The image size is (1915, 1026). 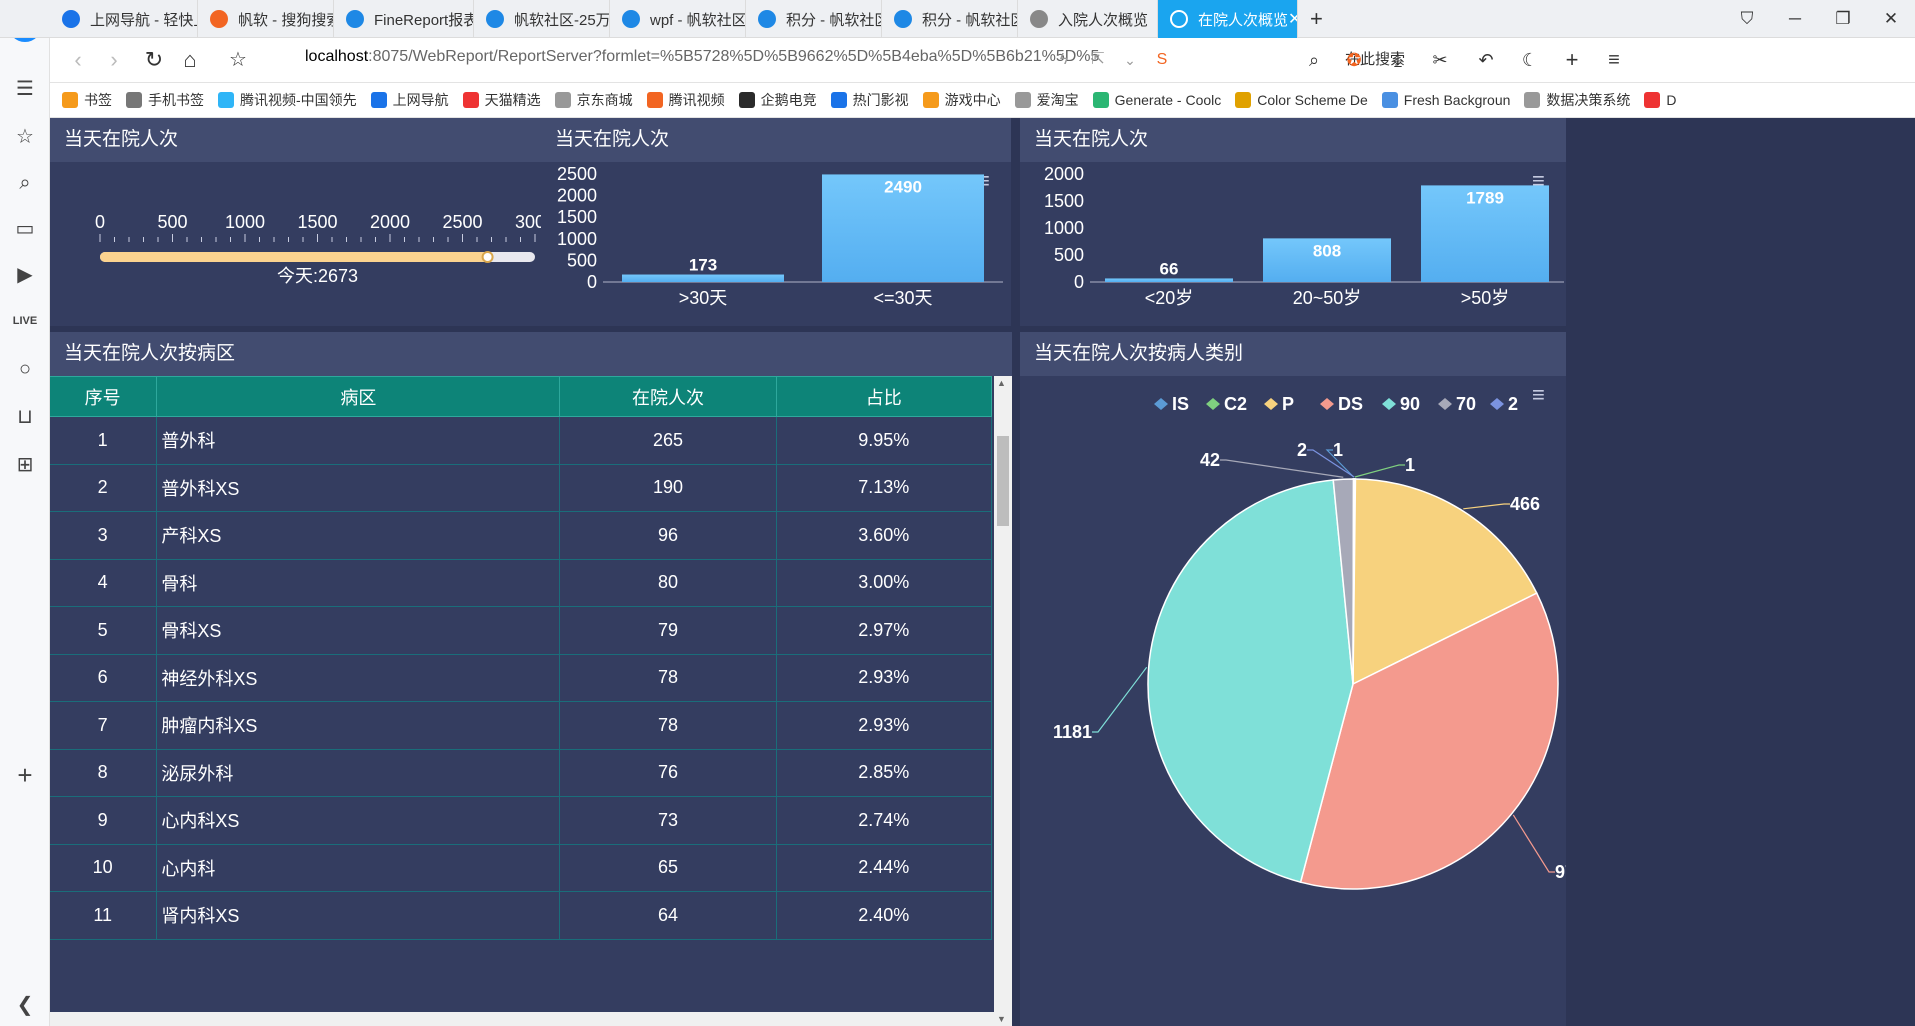 I want to click on chat-icon: ○, so click(x=25, y=369).